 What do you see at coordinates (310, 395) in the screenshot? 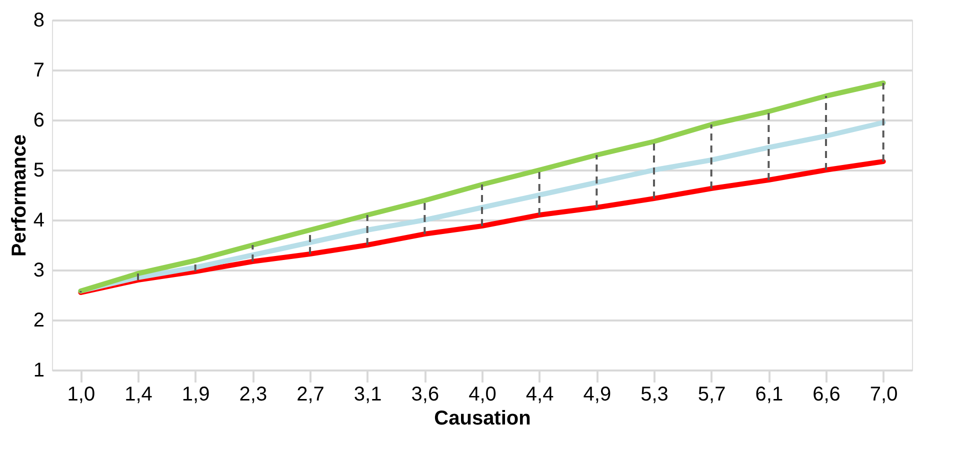
I see `x-tick-label: 2,7` at bounding box center [310, 395].